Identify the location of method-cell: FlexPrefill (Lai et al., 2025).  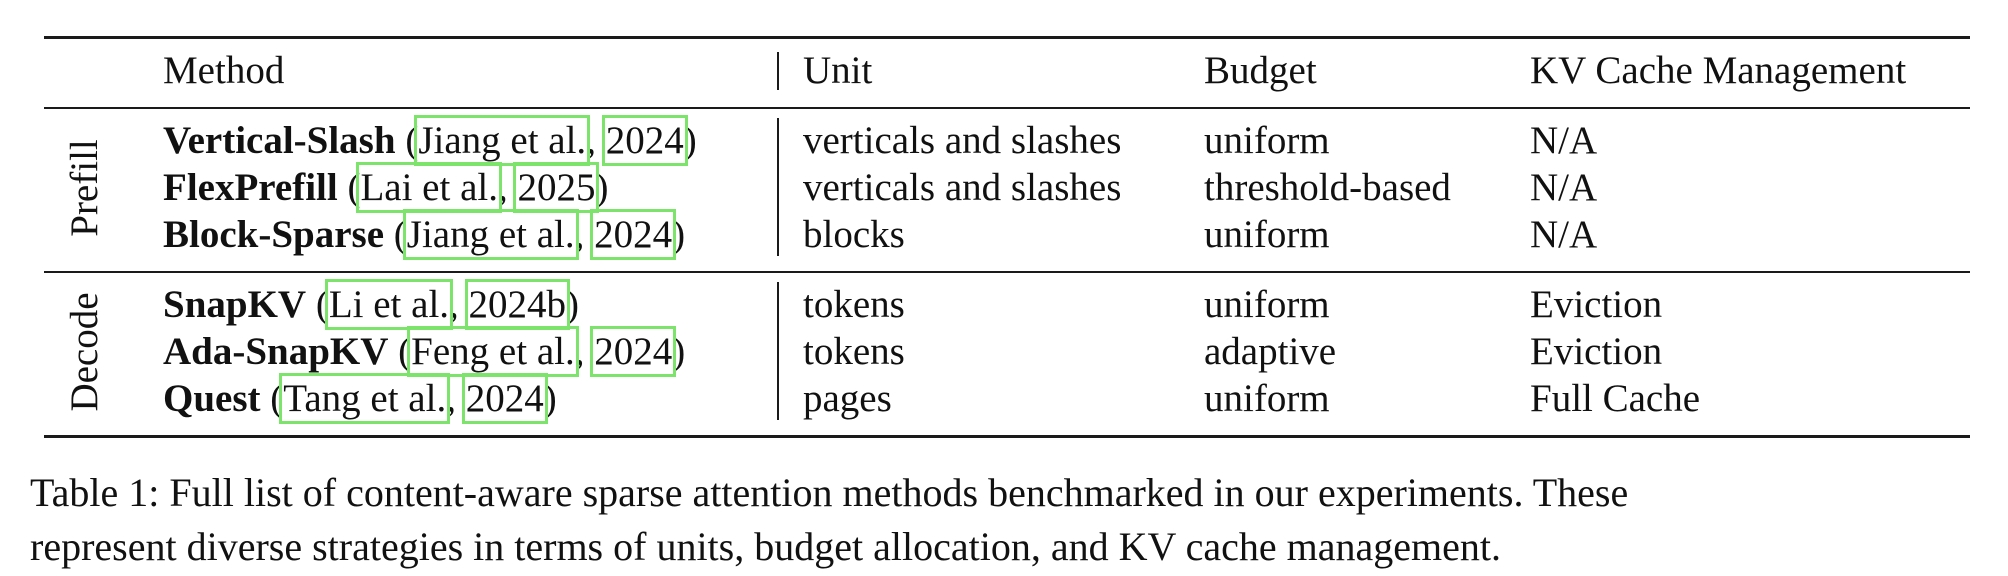
(386, 187).